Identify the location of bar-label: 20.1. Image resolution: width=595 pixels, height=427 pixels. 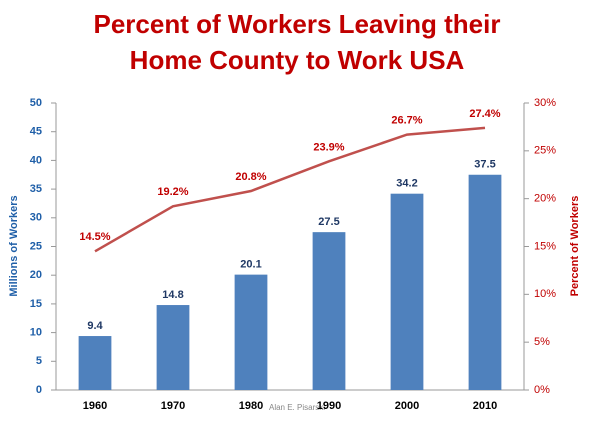
(250, 265).